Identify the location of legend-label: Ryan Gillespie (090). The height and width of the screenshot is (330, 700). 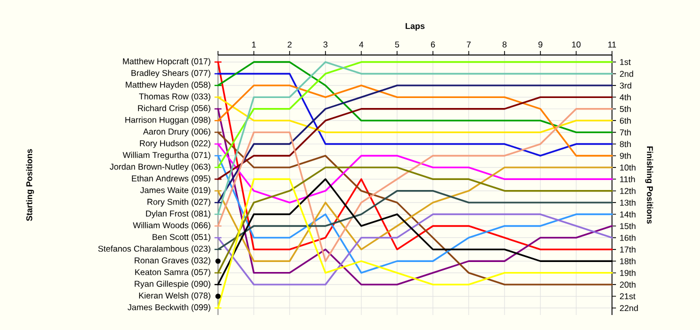
(172, 284).